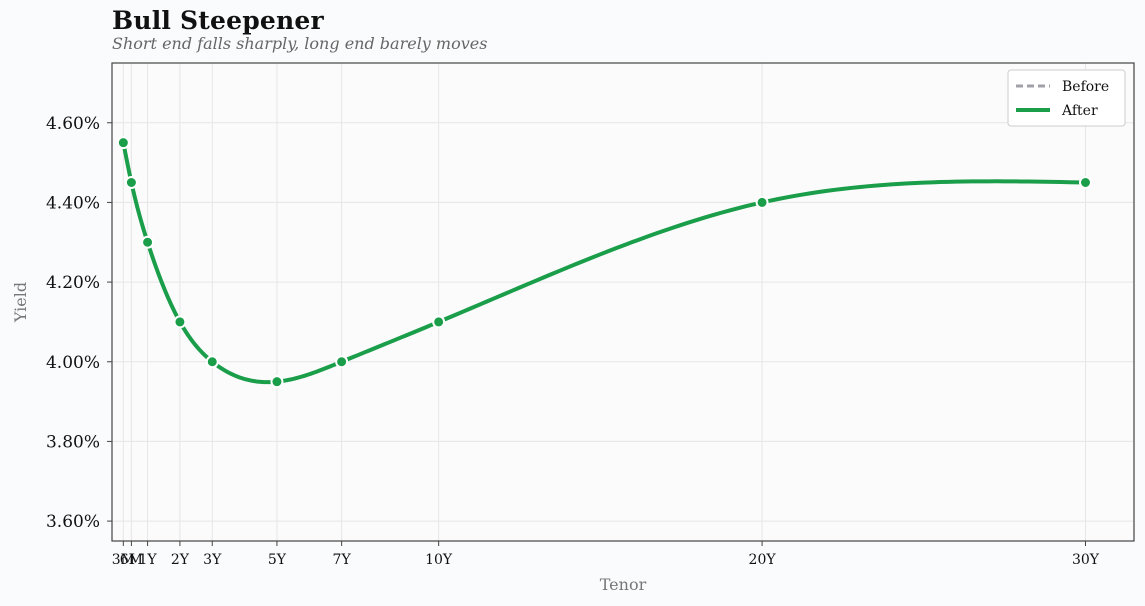  I want to click on x-tick-label: 1Y, so click(147, 560).